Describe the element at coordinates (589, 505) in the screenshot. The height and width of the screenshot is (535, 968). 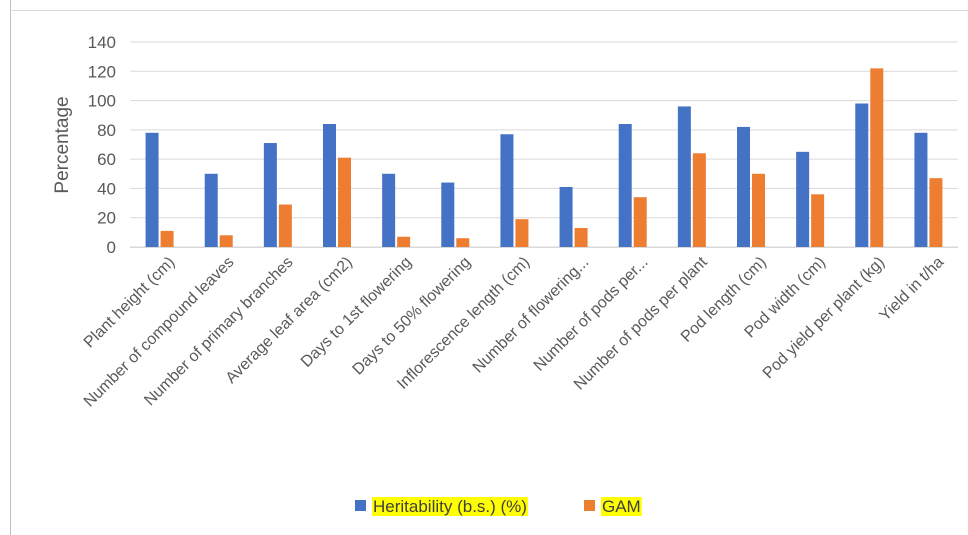
I see `legend-swatch-gam` at that location.